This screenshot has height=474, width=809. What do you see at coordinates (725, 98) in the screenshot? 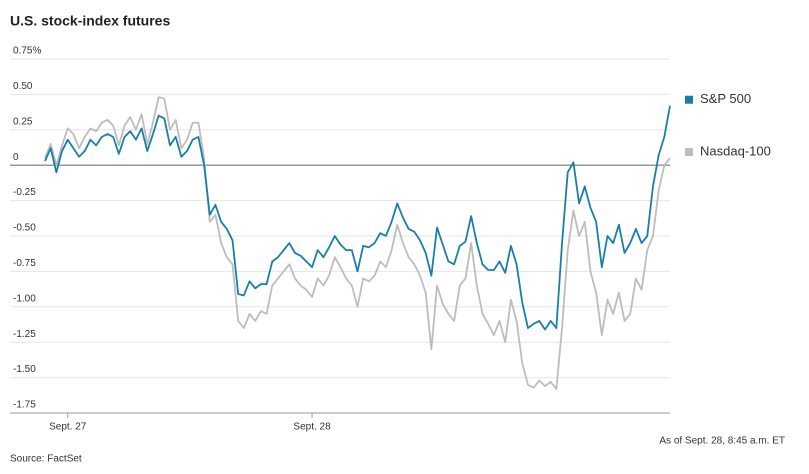
I see `legend-label: S&P 500` at bounding box center [725, 98].